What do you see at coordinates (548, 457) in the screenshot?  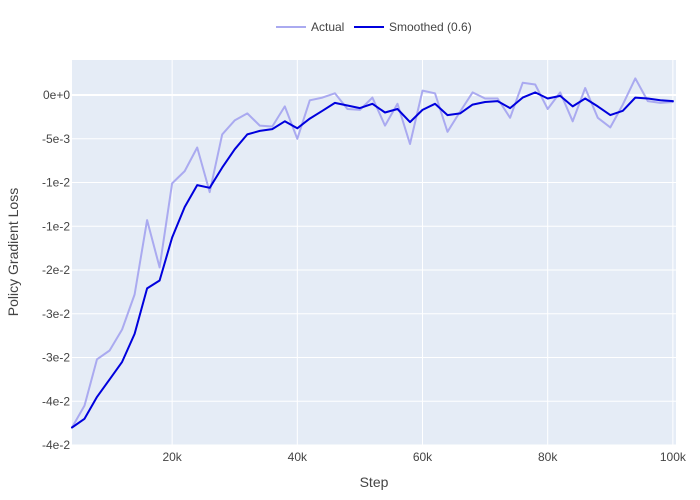 I see `x-tick-label: 80k` at bounding box center [548, 457].